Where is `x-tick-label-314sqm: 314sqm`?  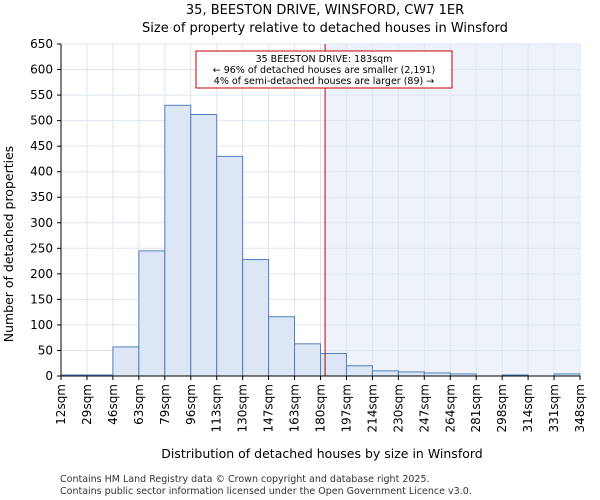 x-tick-label-314sqm: 314sqm is located at coordinates (528, 408).